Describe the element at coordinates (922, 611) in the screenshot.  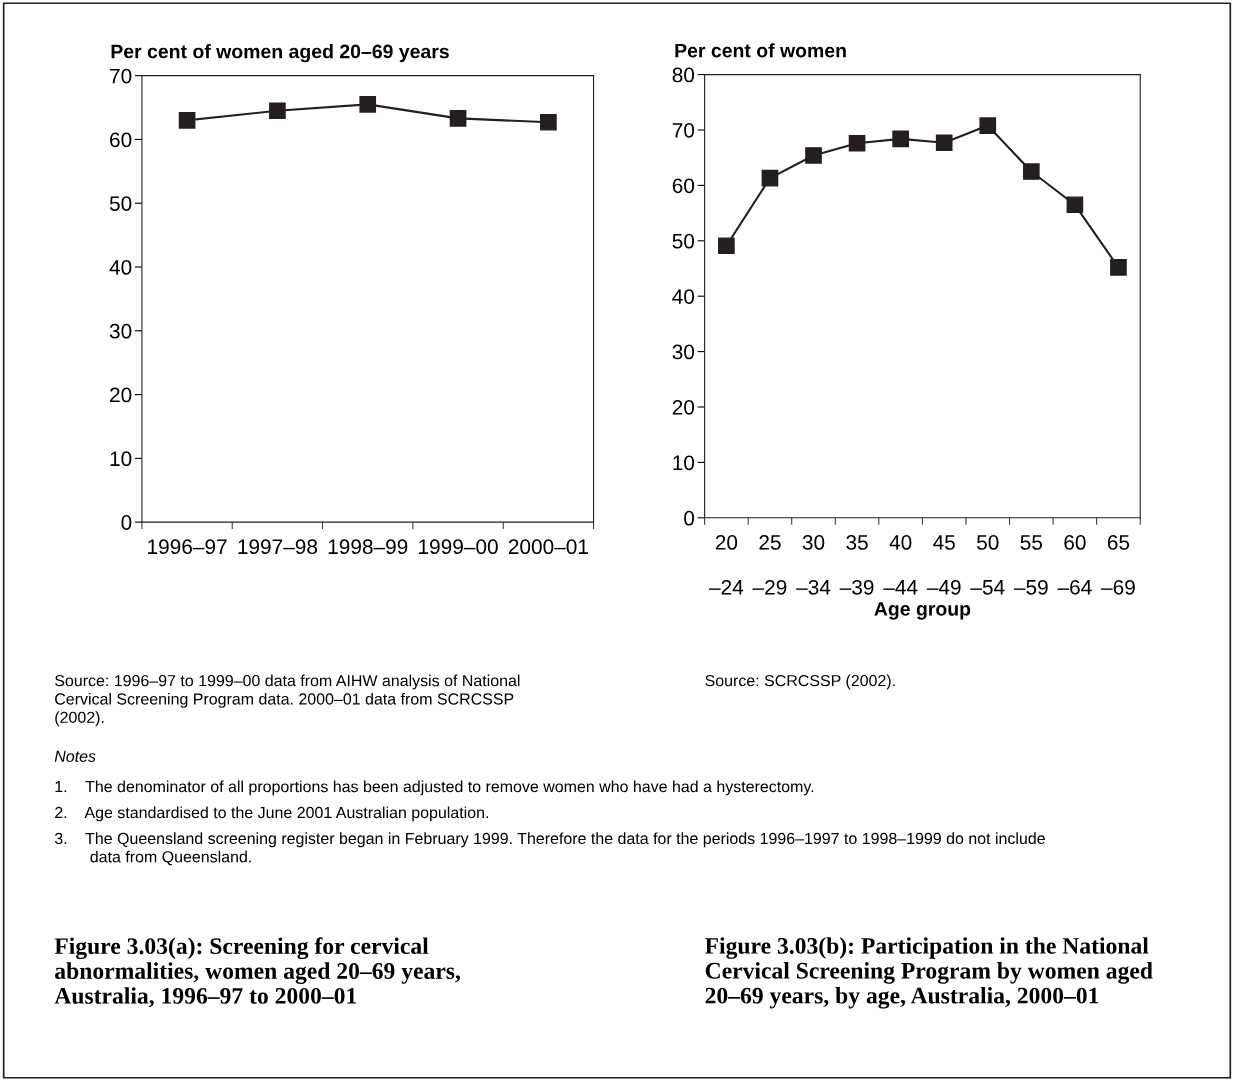
I see `x-axis-title: Age group` at that location.